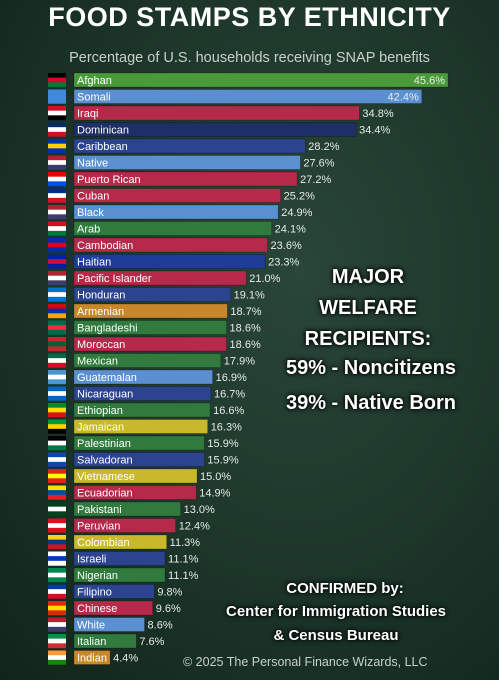 This screenshot has width=499, height=680. Describe the element at coordinates (245, 345) in the screenshot. I see `value-label-moroccan: 18.6%` at that location.